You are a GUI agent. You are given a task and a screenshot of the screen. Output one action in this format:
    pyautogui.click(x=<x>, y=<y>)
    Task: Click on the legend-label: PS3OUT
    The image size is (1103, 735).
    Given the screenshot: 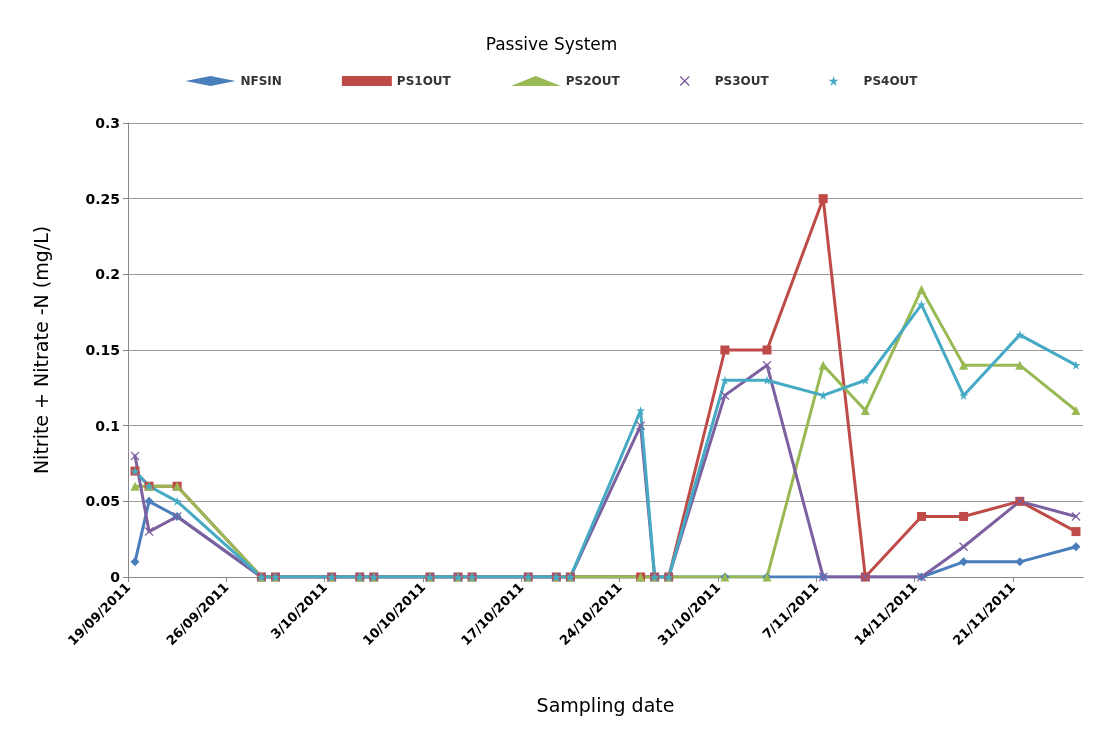 What is the action you would take?
    pyautogui.click(x=742, y=81)
    